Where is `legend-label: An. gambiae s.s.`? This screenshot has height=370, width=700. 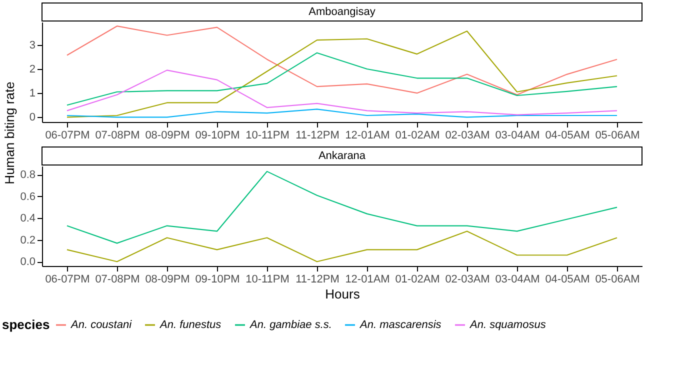
legend-label: An. gambiae s.s. is located at coordinates (290, 325).